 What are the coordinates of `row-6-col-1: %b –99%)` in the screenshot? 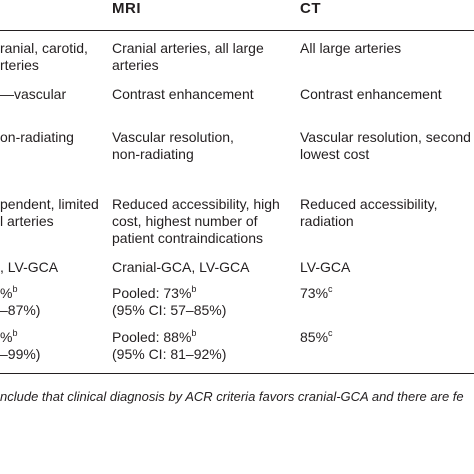 It's located at (20, 346).